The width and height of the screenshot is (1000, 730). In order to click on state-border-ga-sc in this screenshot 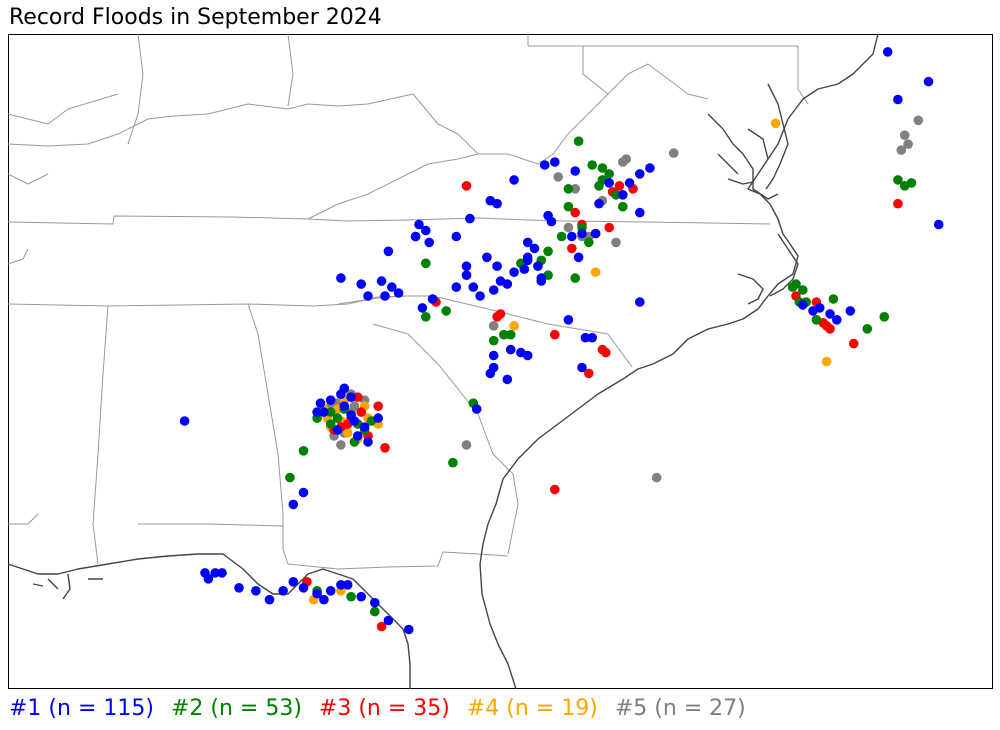, I will do `click(445, 439)`.